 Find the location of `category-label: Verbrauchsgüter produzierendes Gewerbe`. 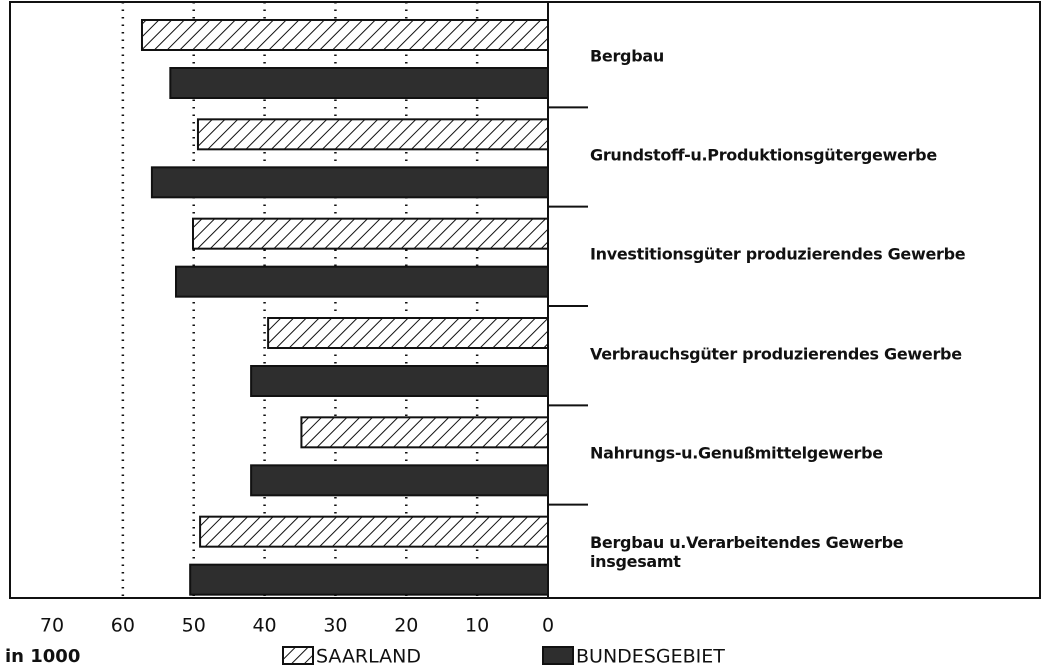

category-label: Verbrauchsgüter produzierendes Gewerbe is located at coordinates (776, 354).